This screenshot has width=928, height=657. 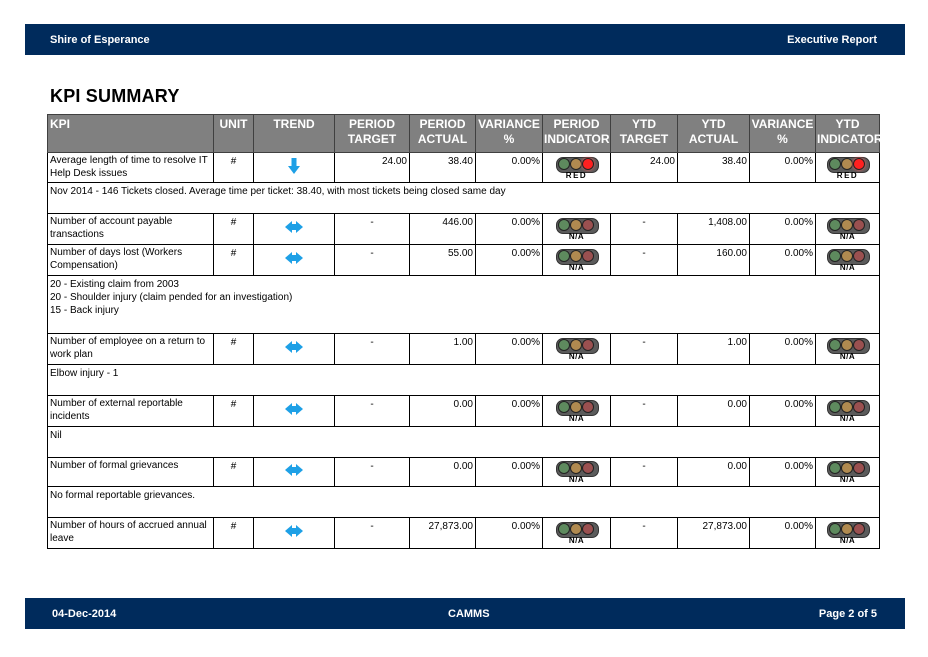 What do you see at coordinates (442, 411) in the screenshot?
I see `period-actual: 0.00` at bounding box center [442, 411].